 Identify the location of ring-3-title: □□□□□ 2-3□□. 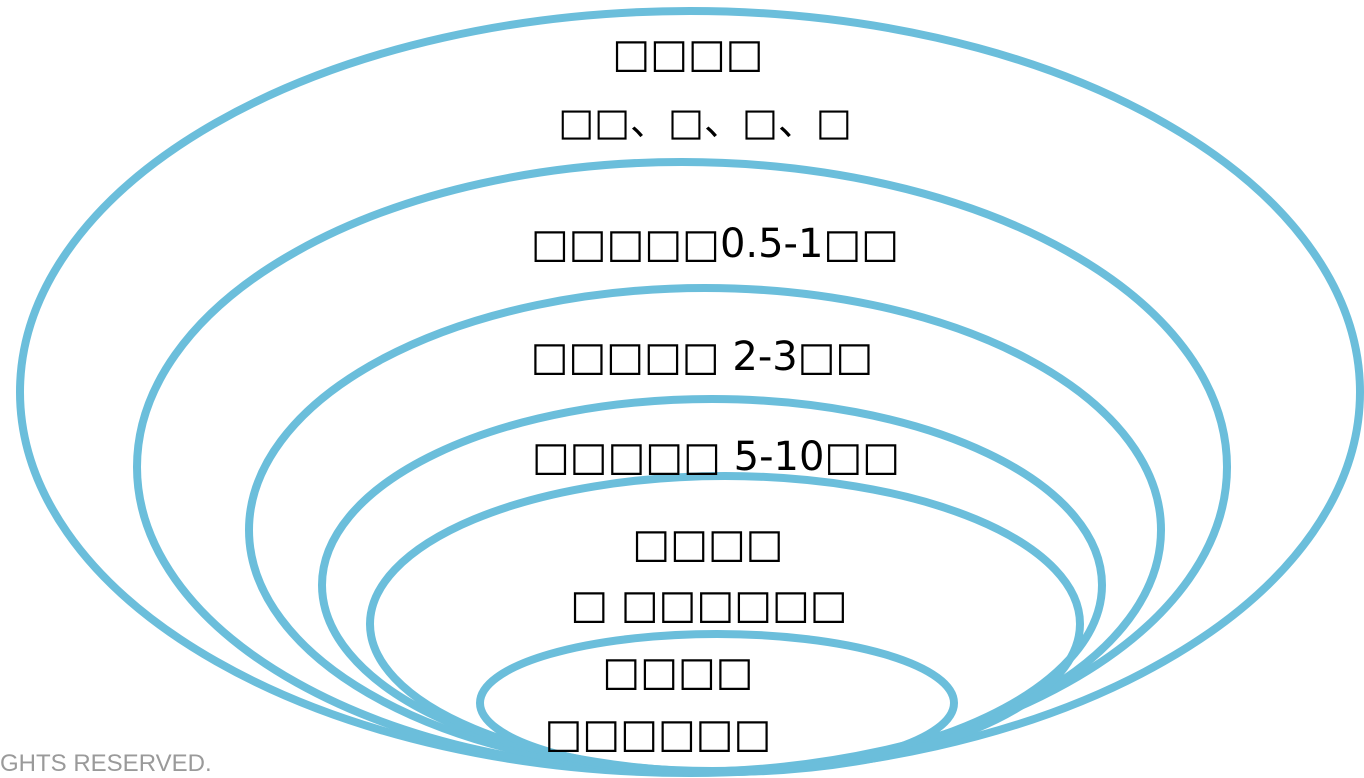
(702, 357).